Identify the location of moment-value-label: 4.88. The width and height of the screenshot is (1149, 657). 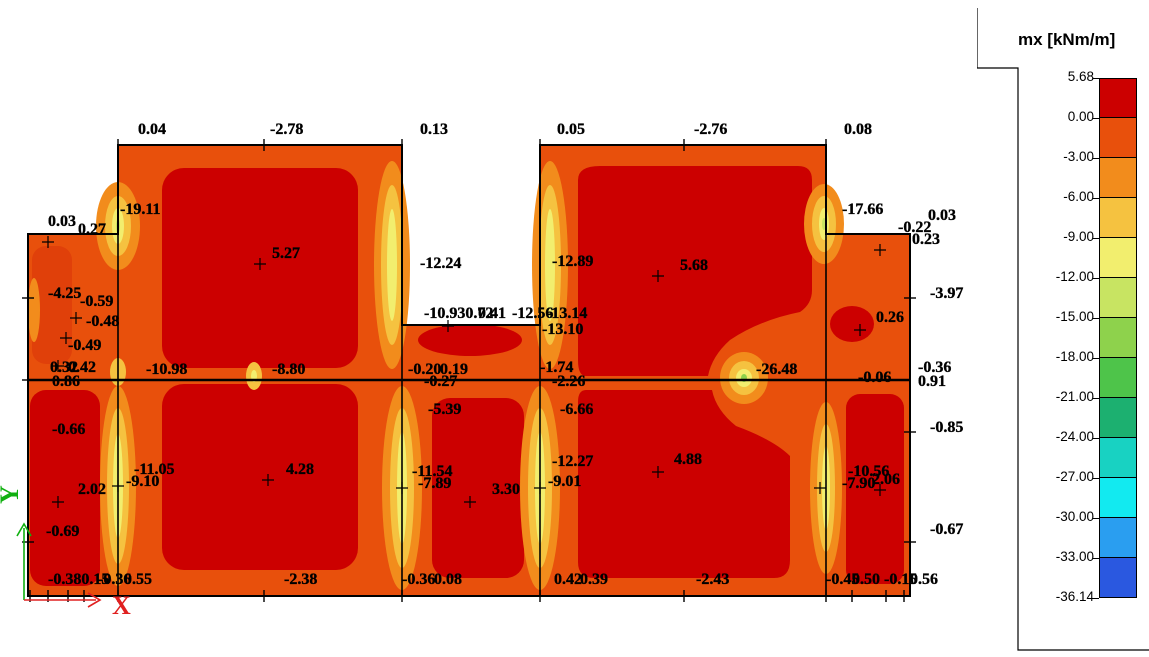
(688, 459).